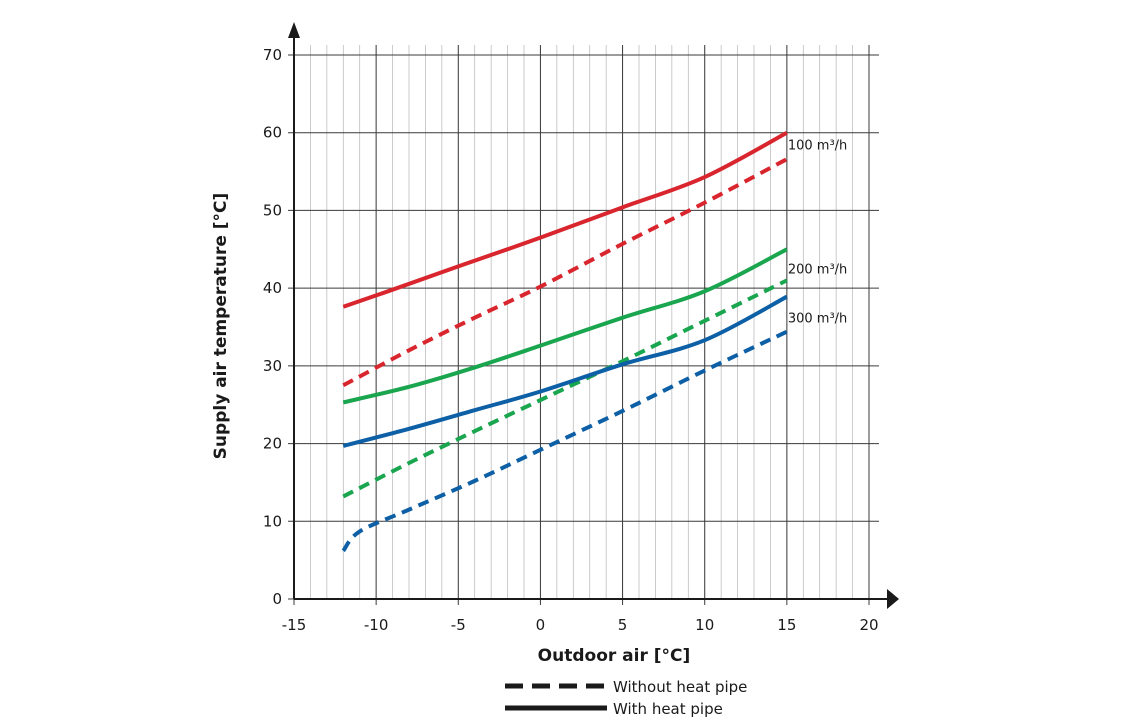 The width and height of the screenshot is (1144, 724). What do you see at coordinates (704, 625) in the screenshot?
I see `x-tick-label: 10` at bounding box center [704, 625].